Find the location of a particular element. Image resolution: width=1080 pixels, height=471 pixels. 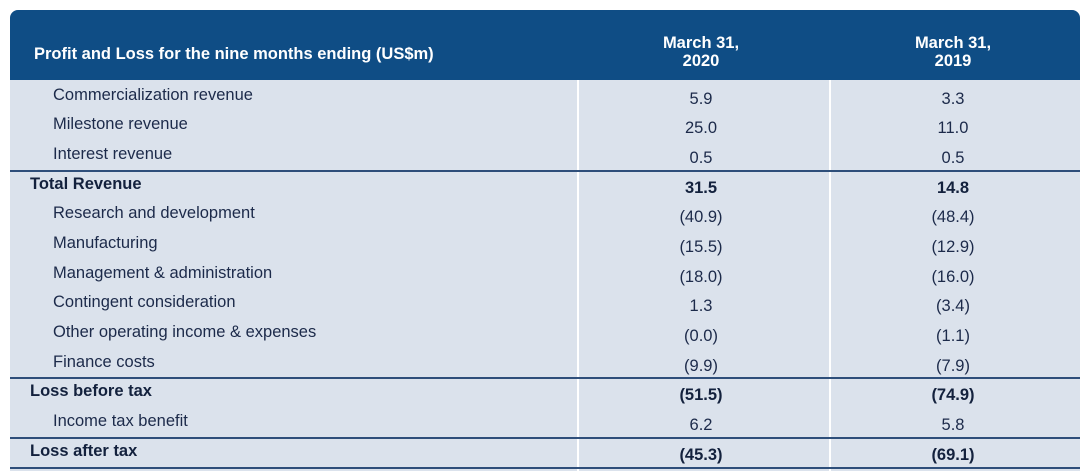

table-row: Commercialization revenue 5.9 3.3 is located at coordinates (545, 98).